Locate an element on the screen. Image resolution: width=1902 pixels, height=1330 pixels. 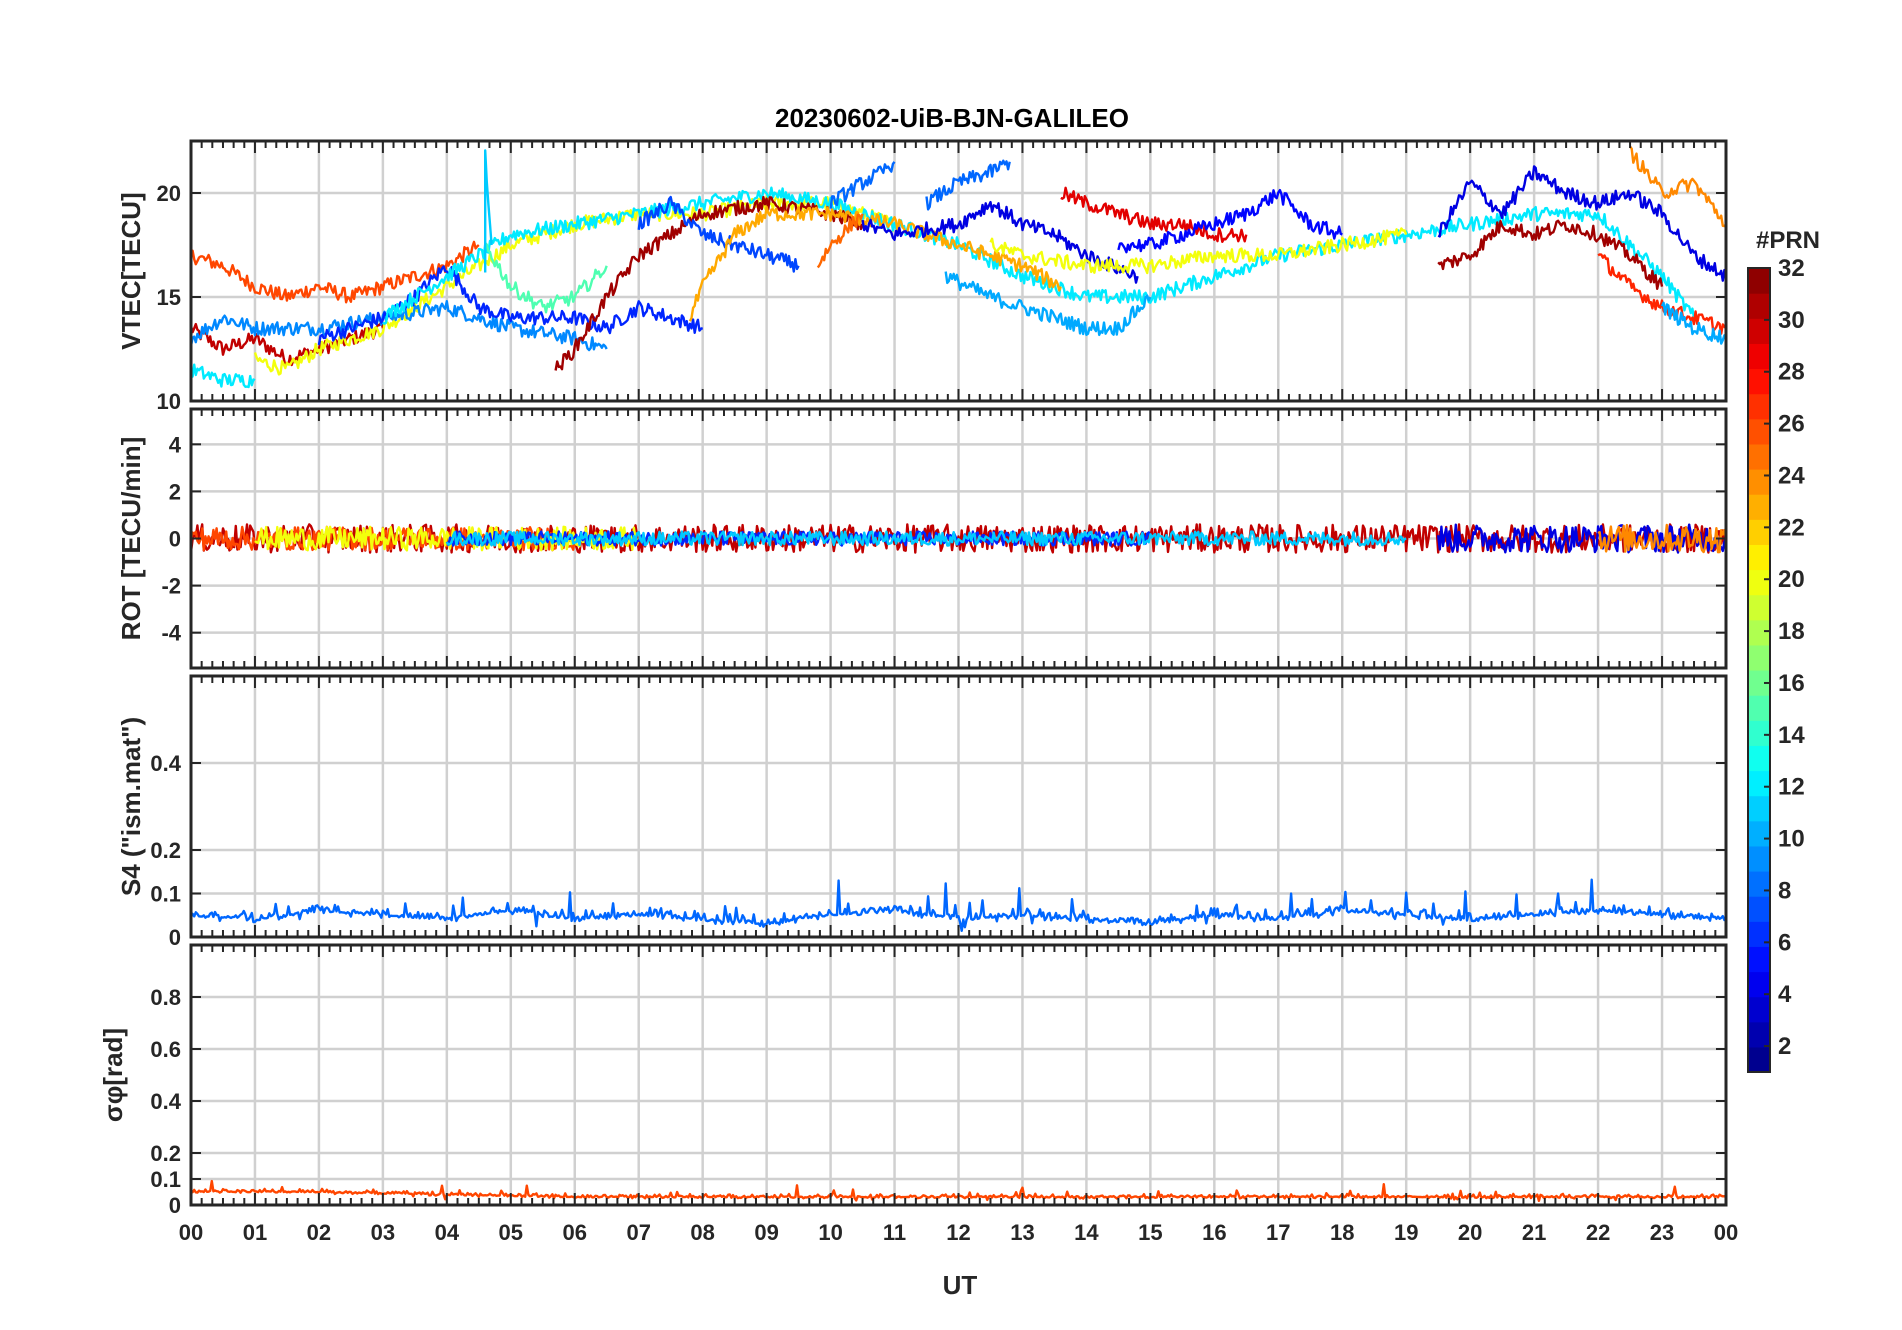
x-tick-label: 09 is located at coordinates (766, 1232).